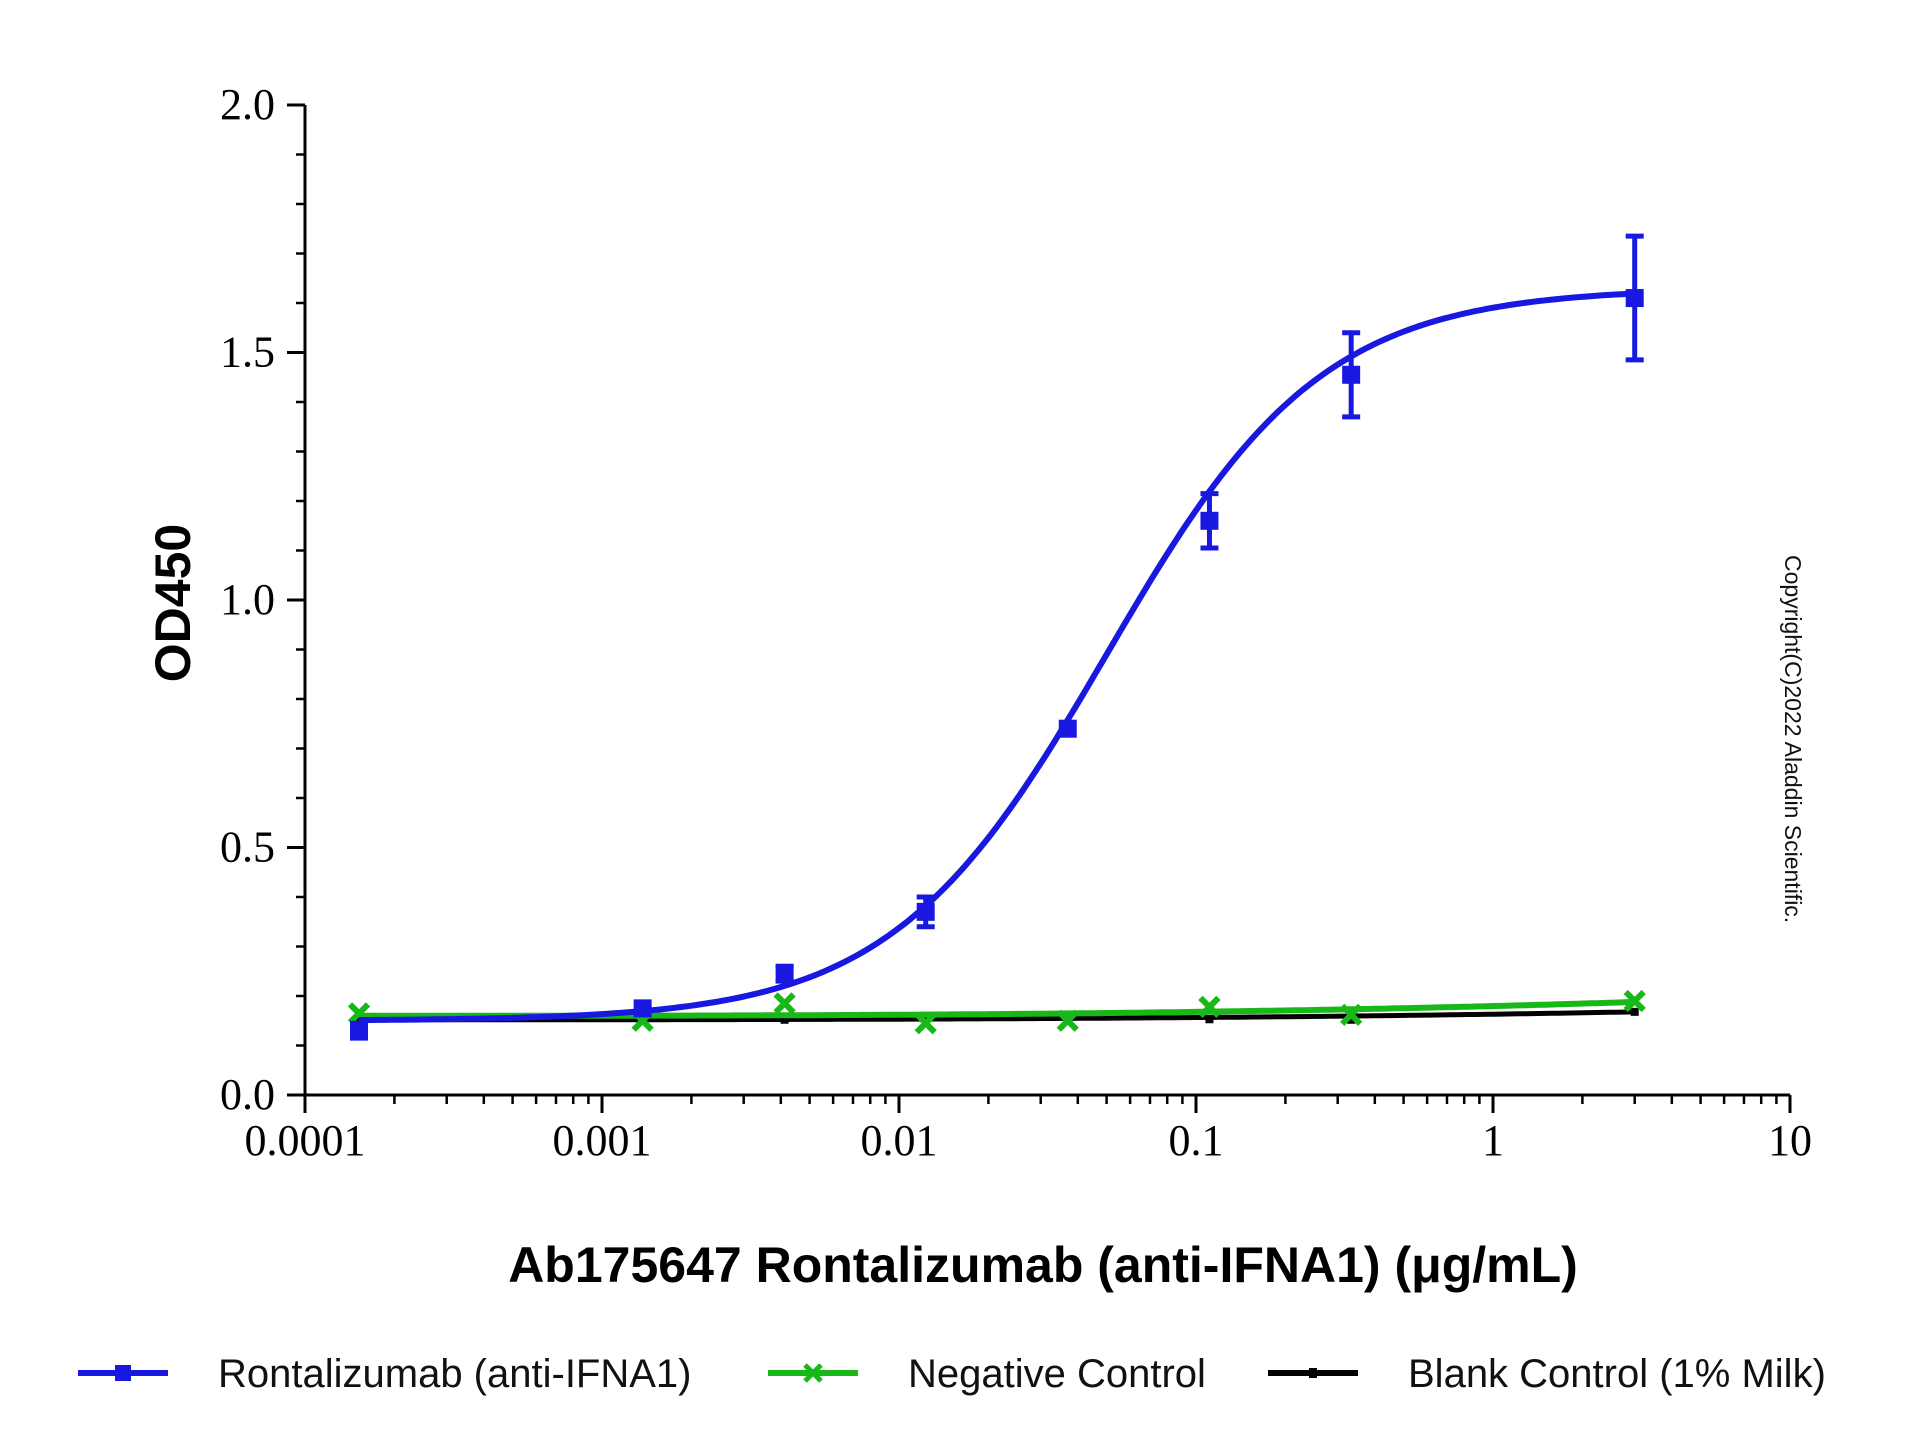 The height and width of the screenshot is (1445, 1920). What do you see at coordinates (1790, 1140) in the screenshot?
I see `x-tick-label: 10` at bounding box center [1790, 1140].